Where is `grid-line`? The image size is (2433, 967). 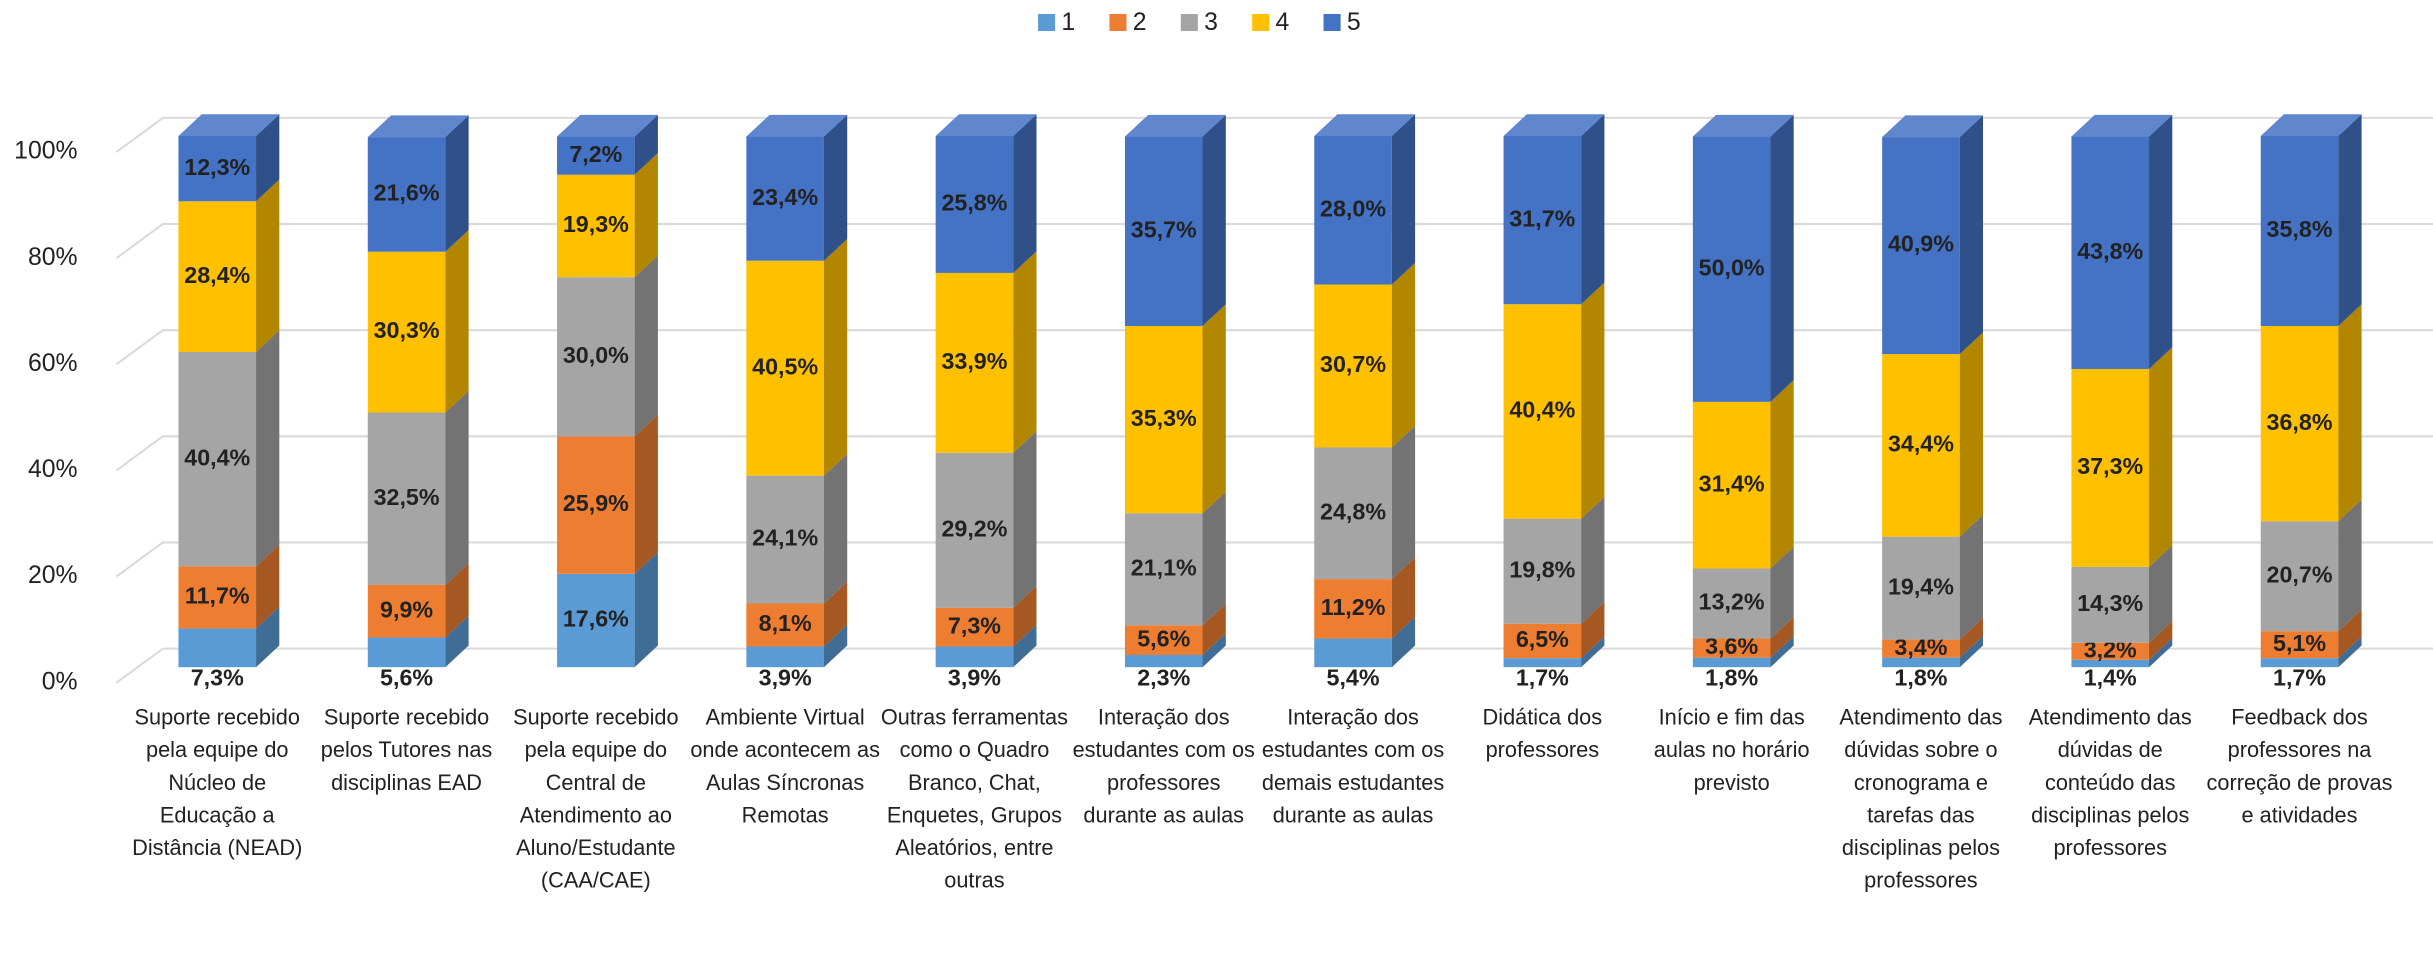
grid-line is located at coordinates (1274, 241).